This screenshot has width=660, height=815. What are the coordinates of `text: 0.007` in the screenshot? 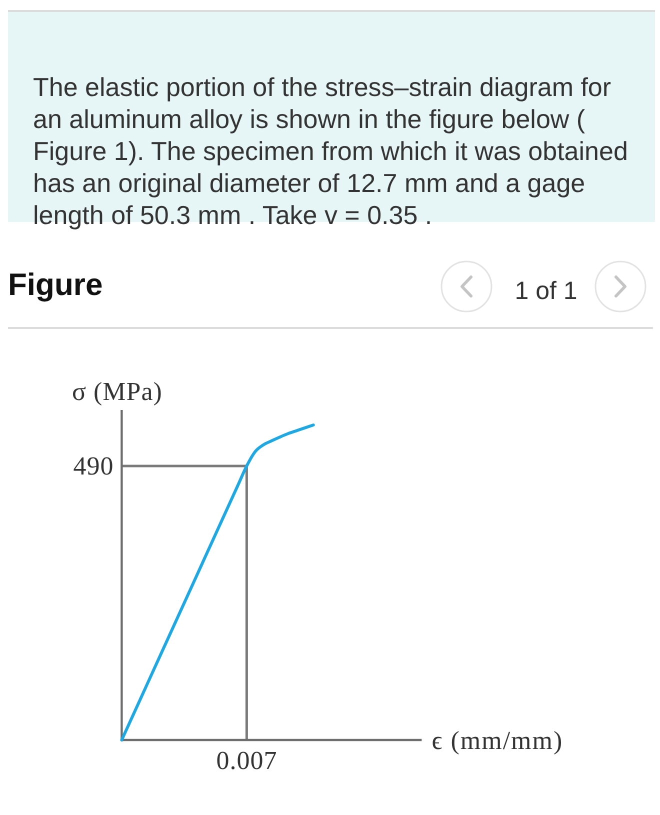 It's located at (247, 760).